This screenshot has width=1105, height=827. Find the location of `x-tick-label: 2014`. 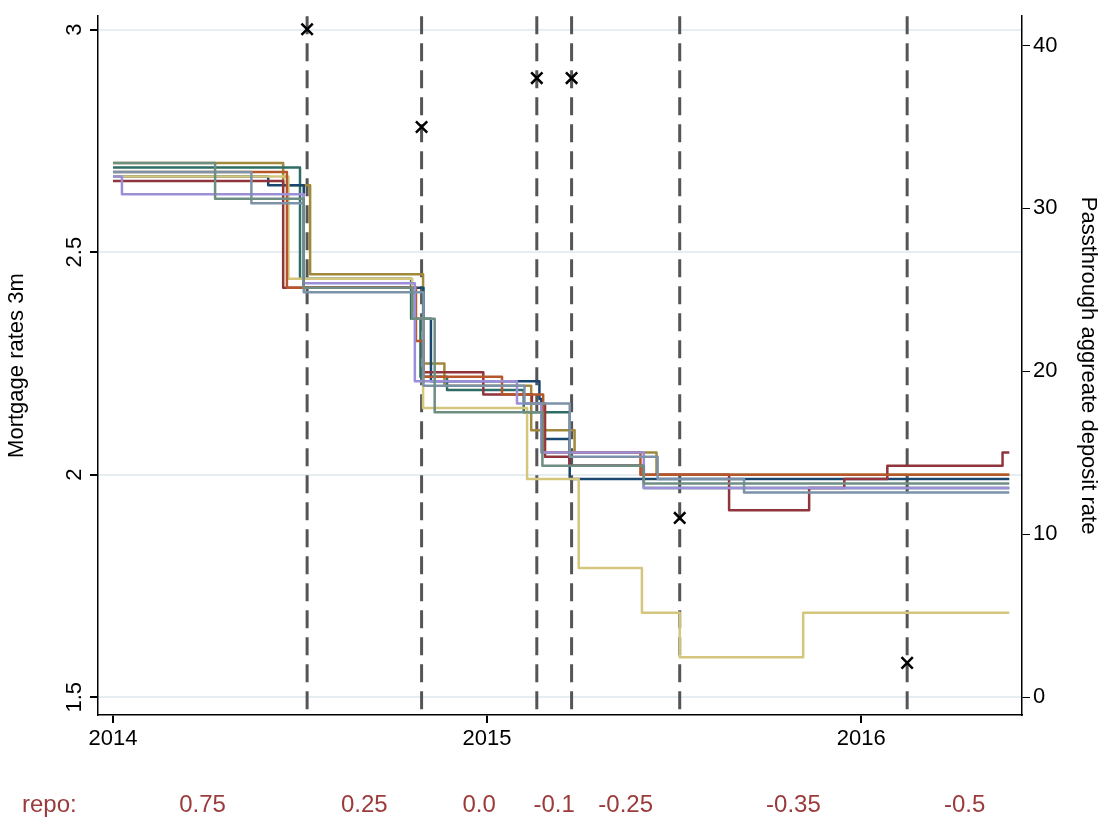

x-tick-label: 2014 is located at coordinates (113, 738).